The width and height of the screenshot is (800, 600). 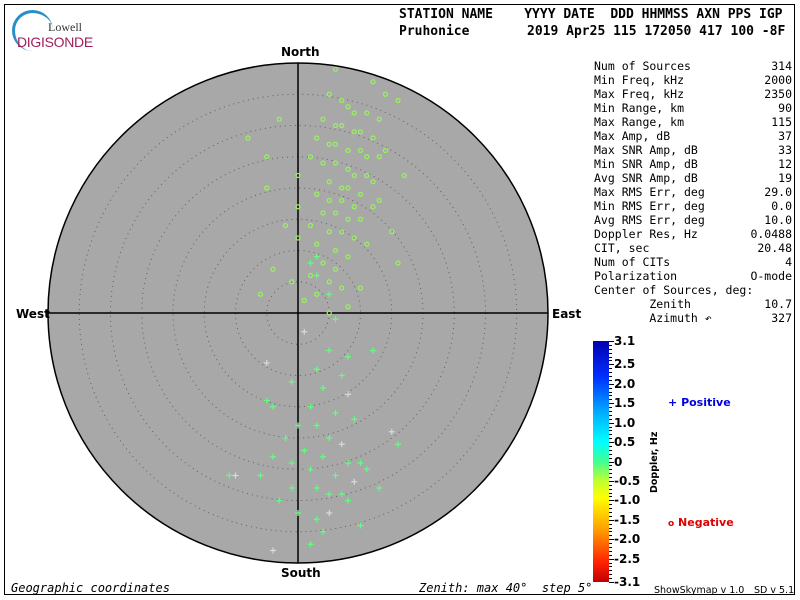 What do you see at coordinates (646, 178) in the screenshot?
I see `stat-label: Avg SNR Amp, dB` at bounding box center [646, 178].